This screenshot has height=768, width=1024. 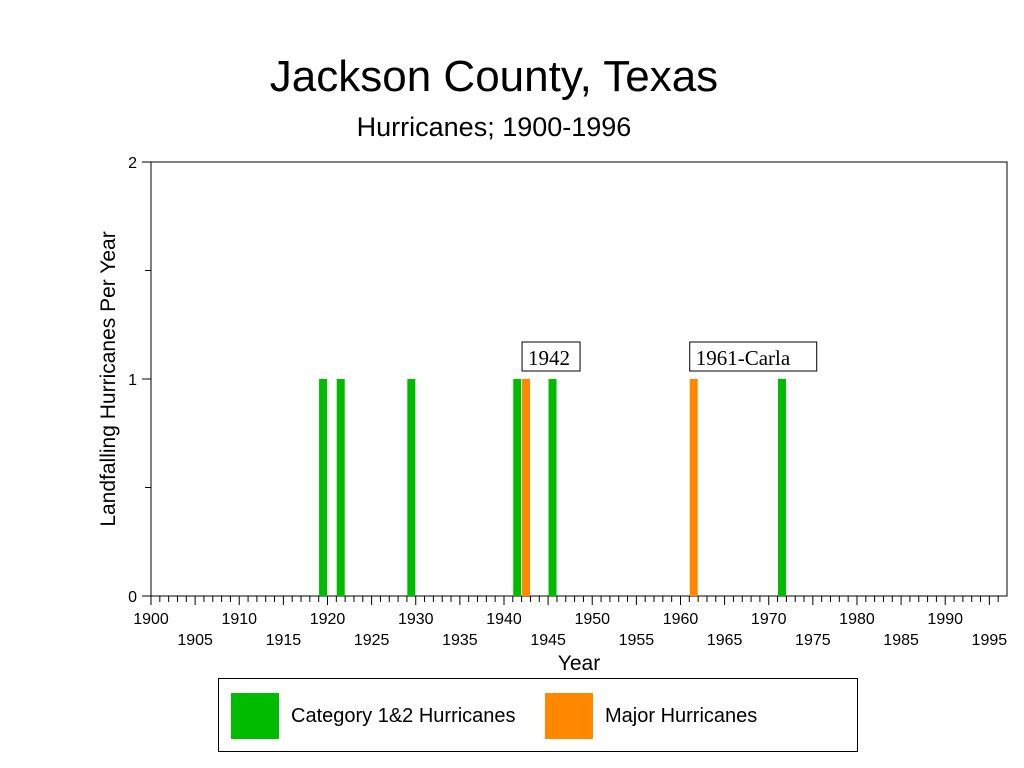 I want to click on legend-swatch-major, so click(x=569, y=716).